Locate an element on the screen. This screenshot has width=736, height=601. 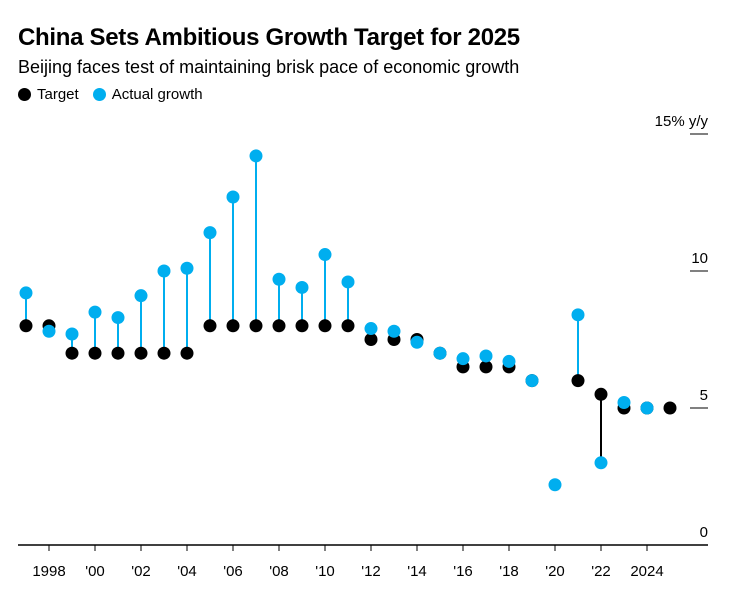
actual-dot-2002 is located at coordinates (141, 296).